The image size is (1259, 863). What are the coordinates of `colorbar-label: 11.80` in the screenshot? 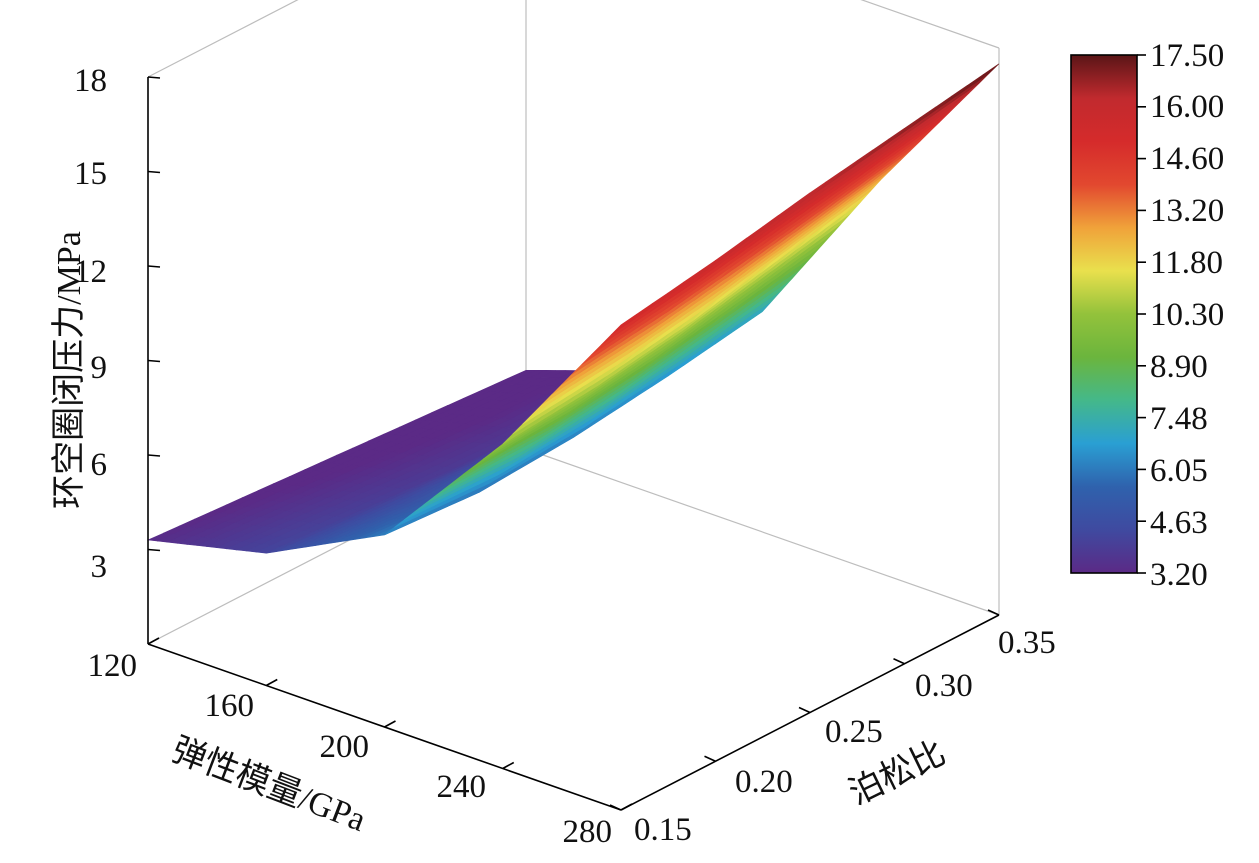 It's located at (1186, 263).